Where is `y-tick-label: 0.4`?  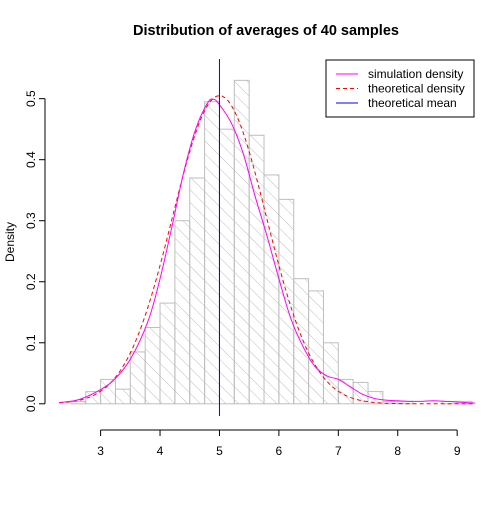 y-tick-label: 0.4 is located at coordinates (31, 159).